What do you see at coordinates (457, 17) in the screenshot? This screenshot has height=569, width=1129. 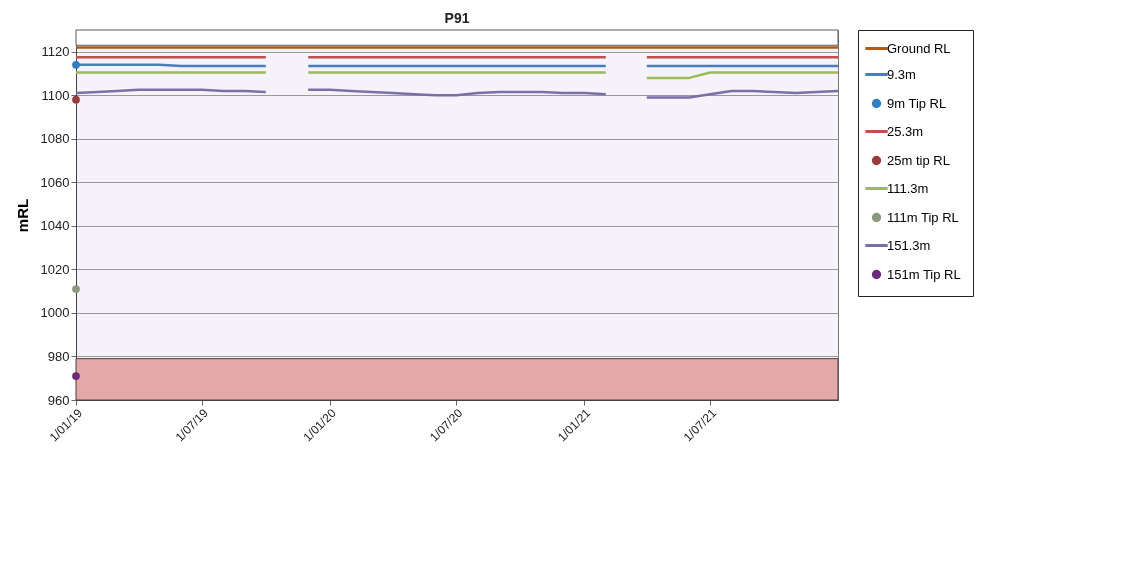 I see `chart-title: P91` at bounding box center [457, 17].